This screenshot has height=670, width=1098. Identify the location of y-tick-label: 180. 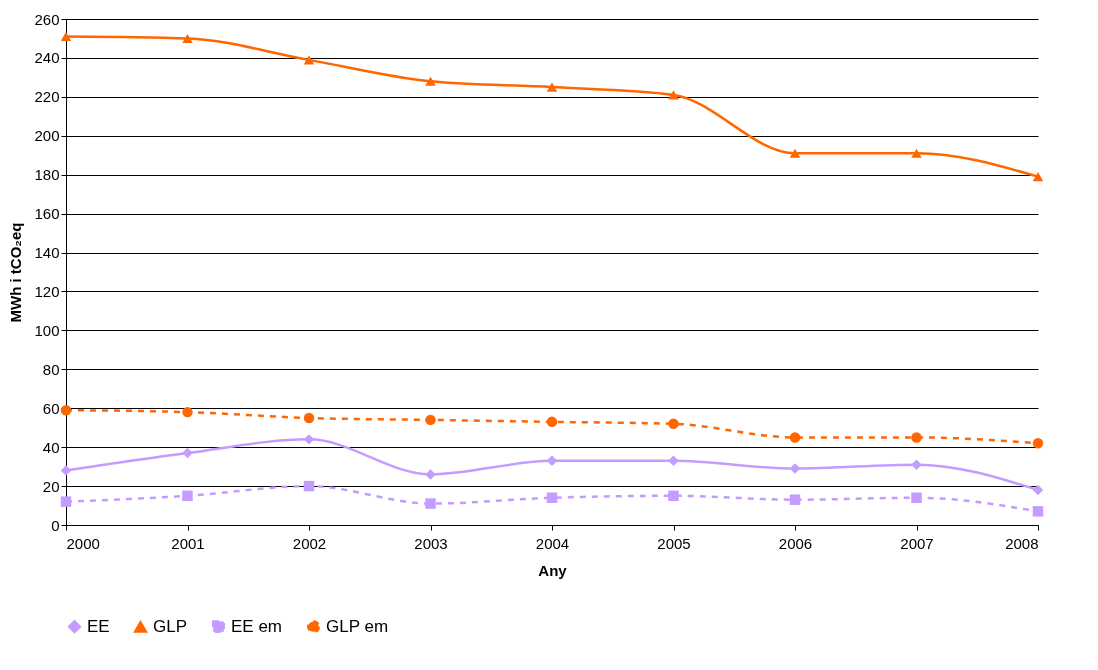
(47, 175).